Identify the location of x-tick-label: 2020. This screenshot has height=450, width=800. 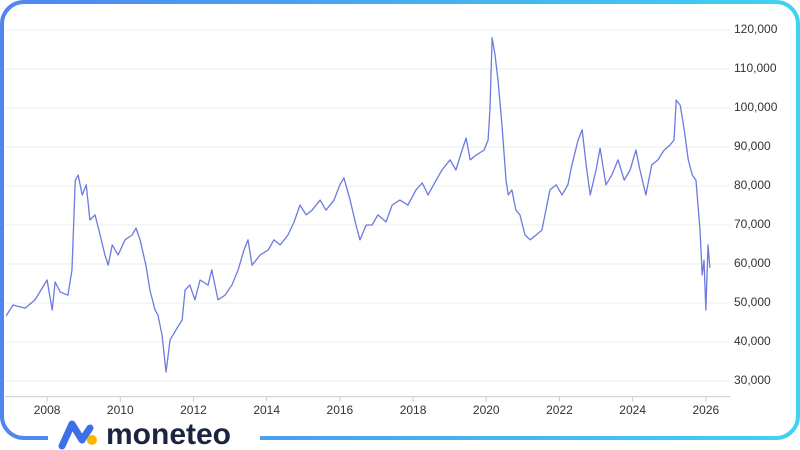
(486, 410).